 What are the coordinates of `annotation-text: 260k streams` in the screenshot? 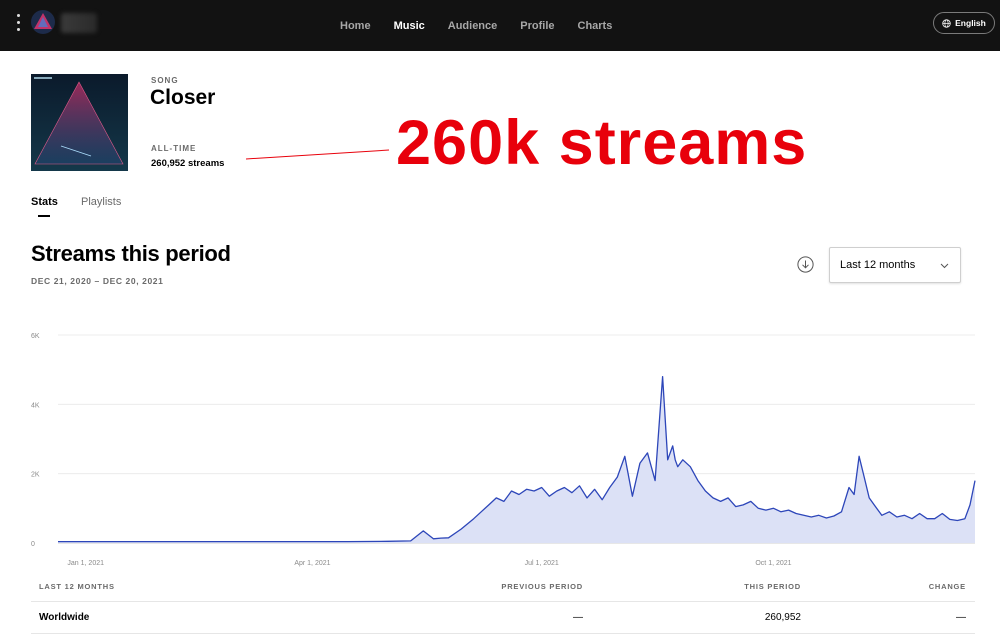 It's located at (602, 143).